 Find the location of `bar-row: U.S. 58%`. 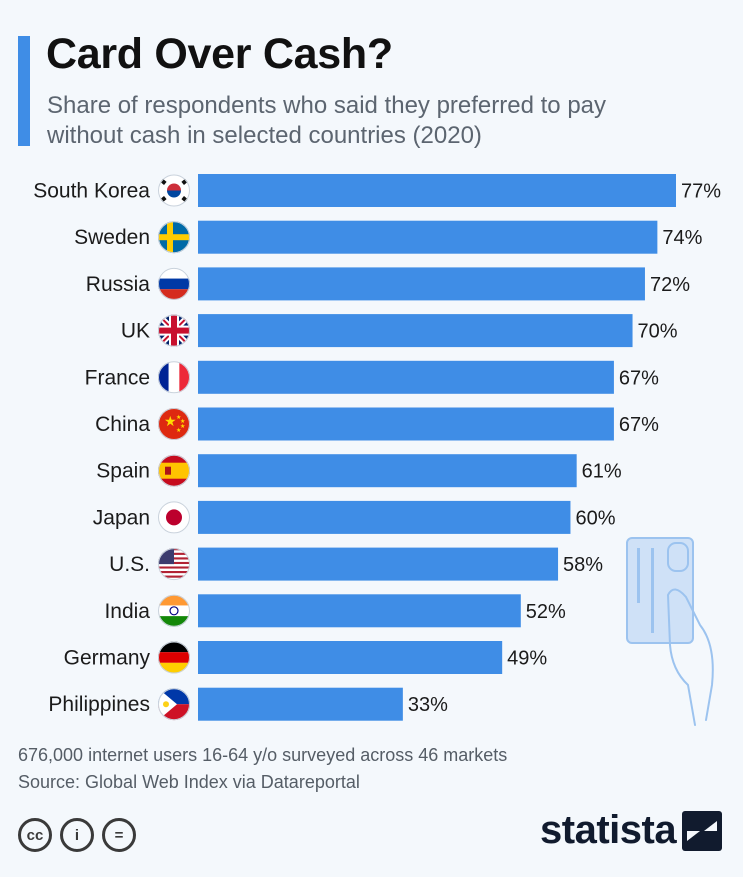

bar-row: U.S. 58% is located at coordinates (356, 564).